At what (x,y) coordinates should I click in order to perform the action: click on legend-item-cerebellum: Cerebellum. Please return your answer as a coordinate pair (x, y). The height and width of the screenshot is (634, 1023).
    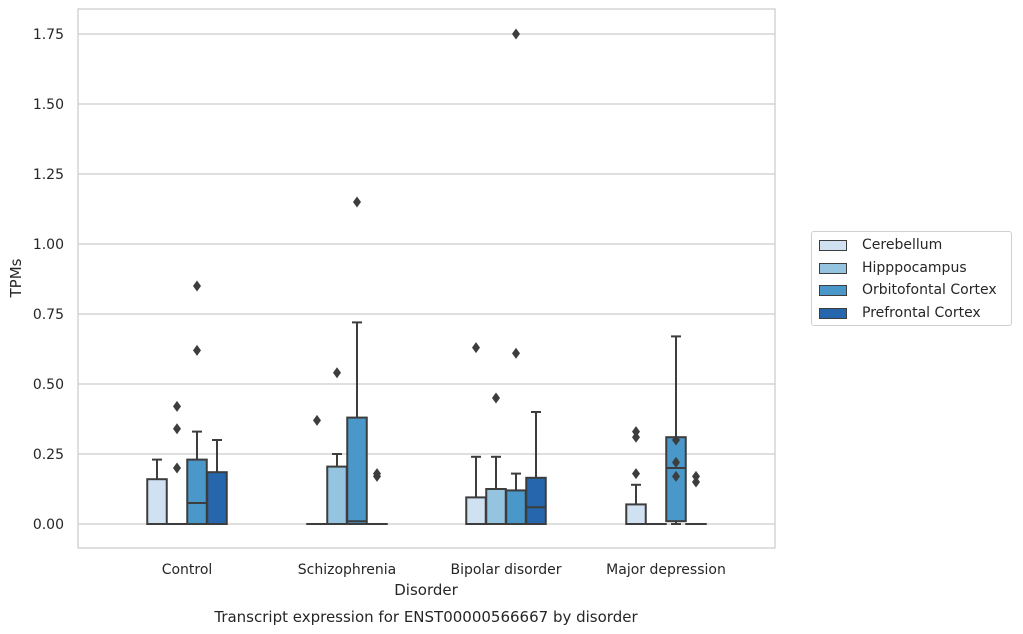
    Looking at the image, I should click on (880, 245).